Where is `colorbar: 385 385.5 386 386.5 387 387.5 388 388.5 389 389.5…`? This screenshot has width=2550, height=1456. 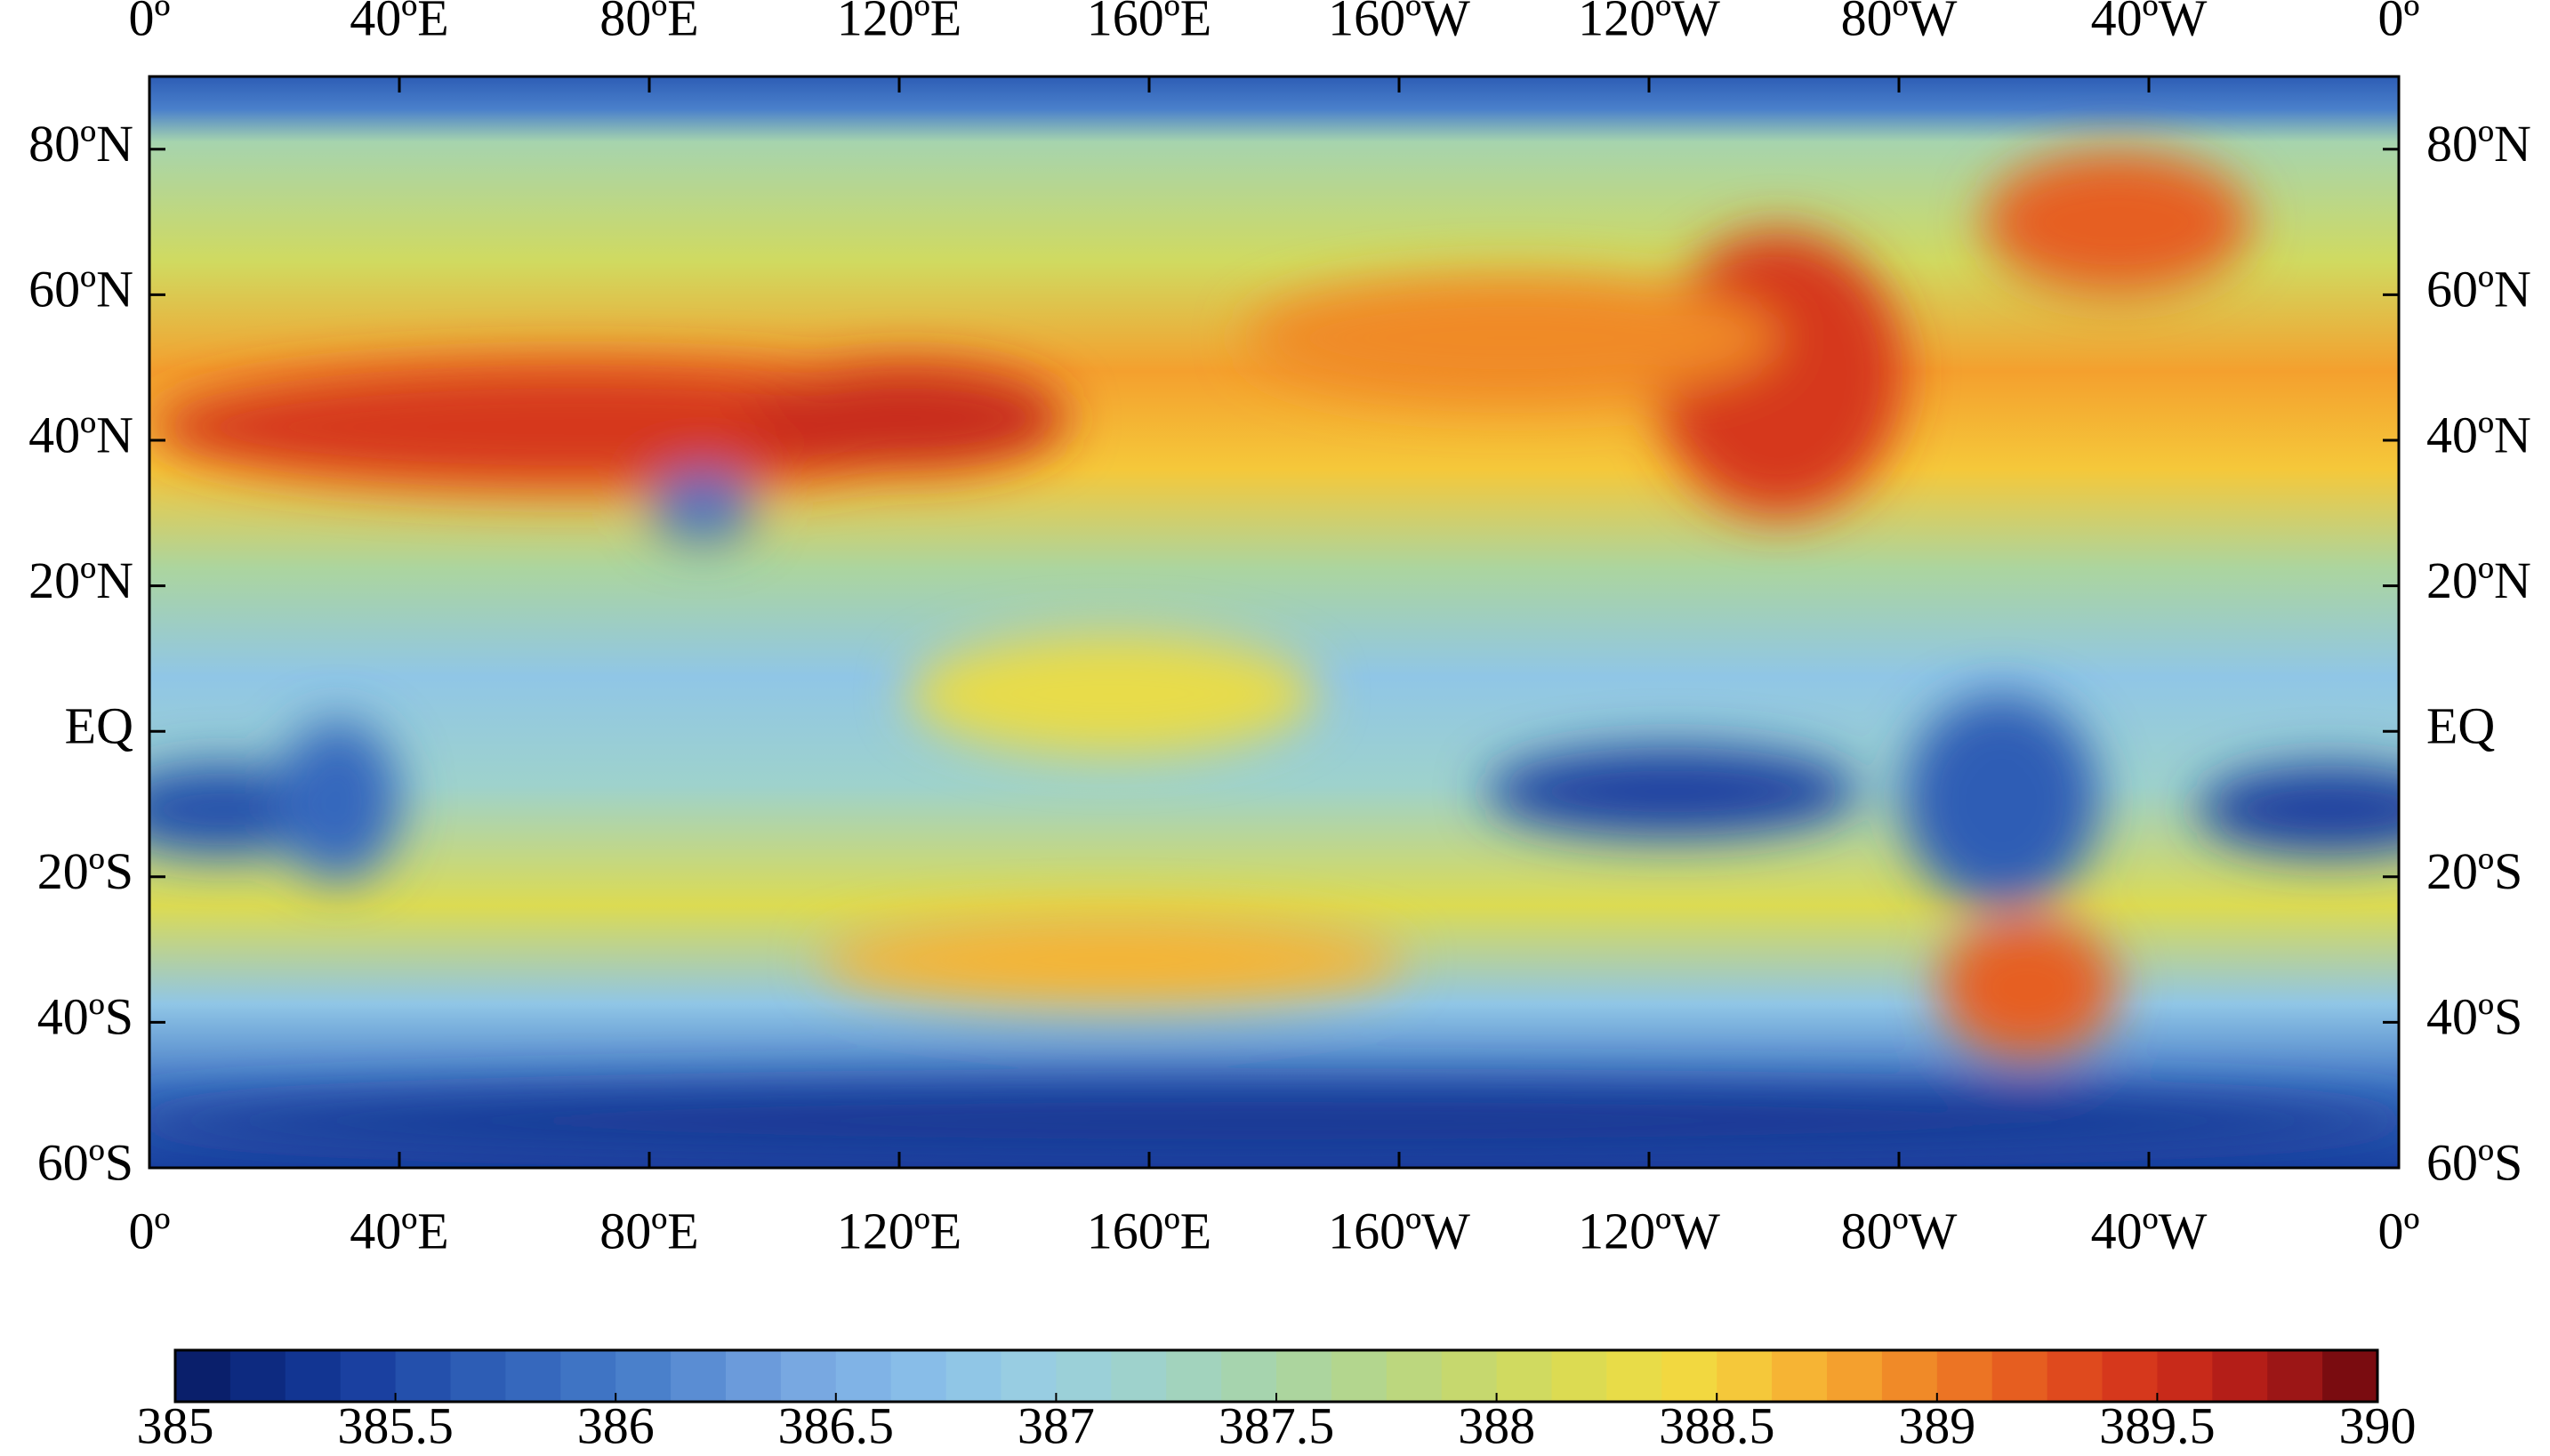
colorbar: 385 385.5 386 386.5 387 387.5 388 388.5 389 389.5… is located at coordinates (1277, 1401).